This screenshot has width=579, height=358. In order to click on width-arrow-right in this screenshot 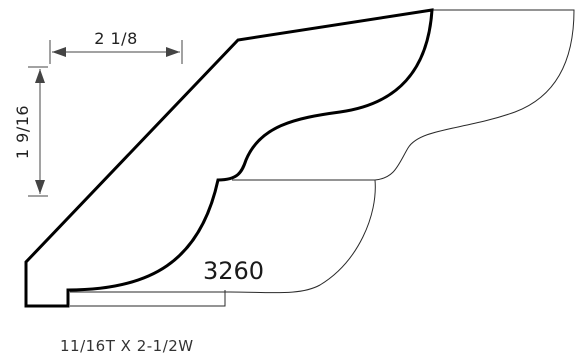, I will do `click(173, 52)`.